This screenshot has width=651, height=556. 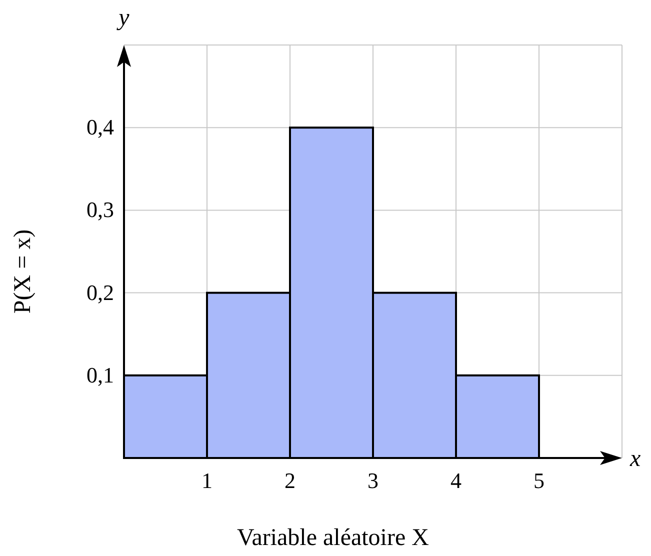 I want to click on x-tick-label: 2, so click(x=290, y=480).